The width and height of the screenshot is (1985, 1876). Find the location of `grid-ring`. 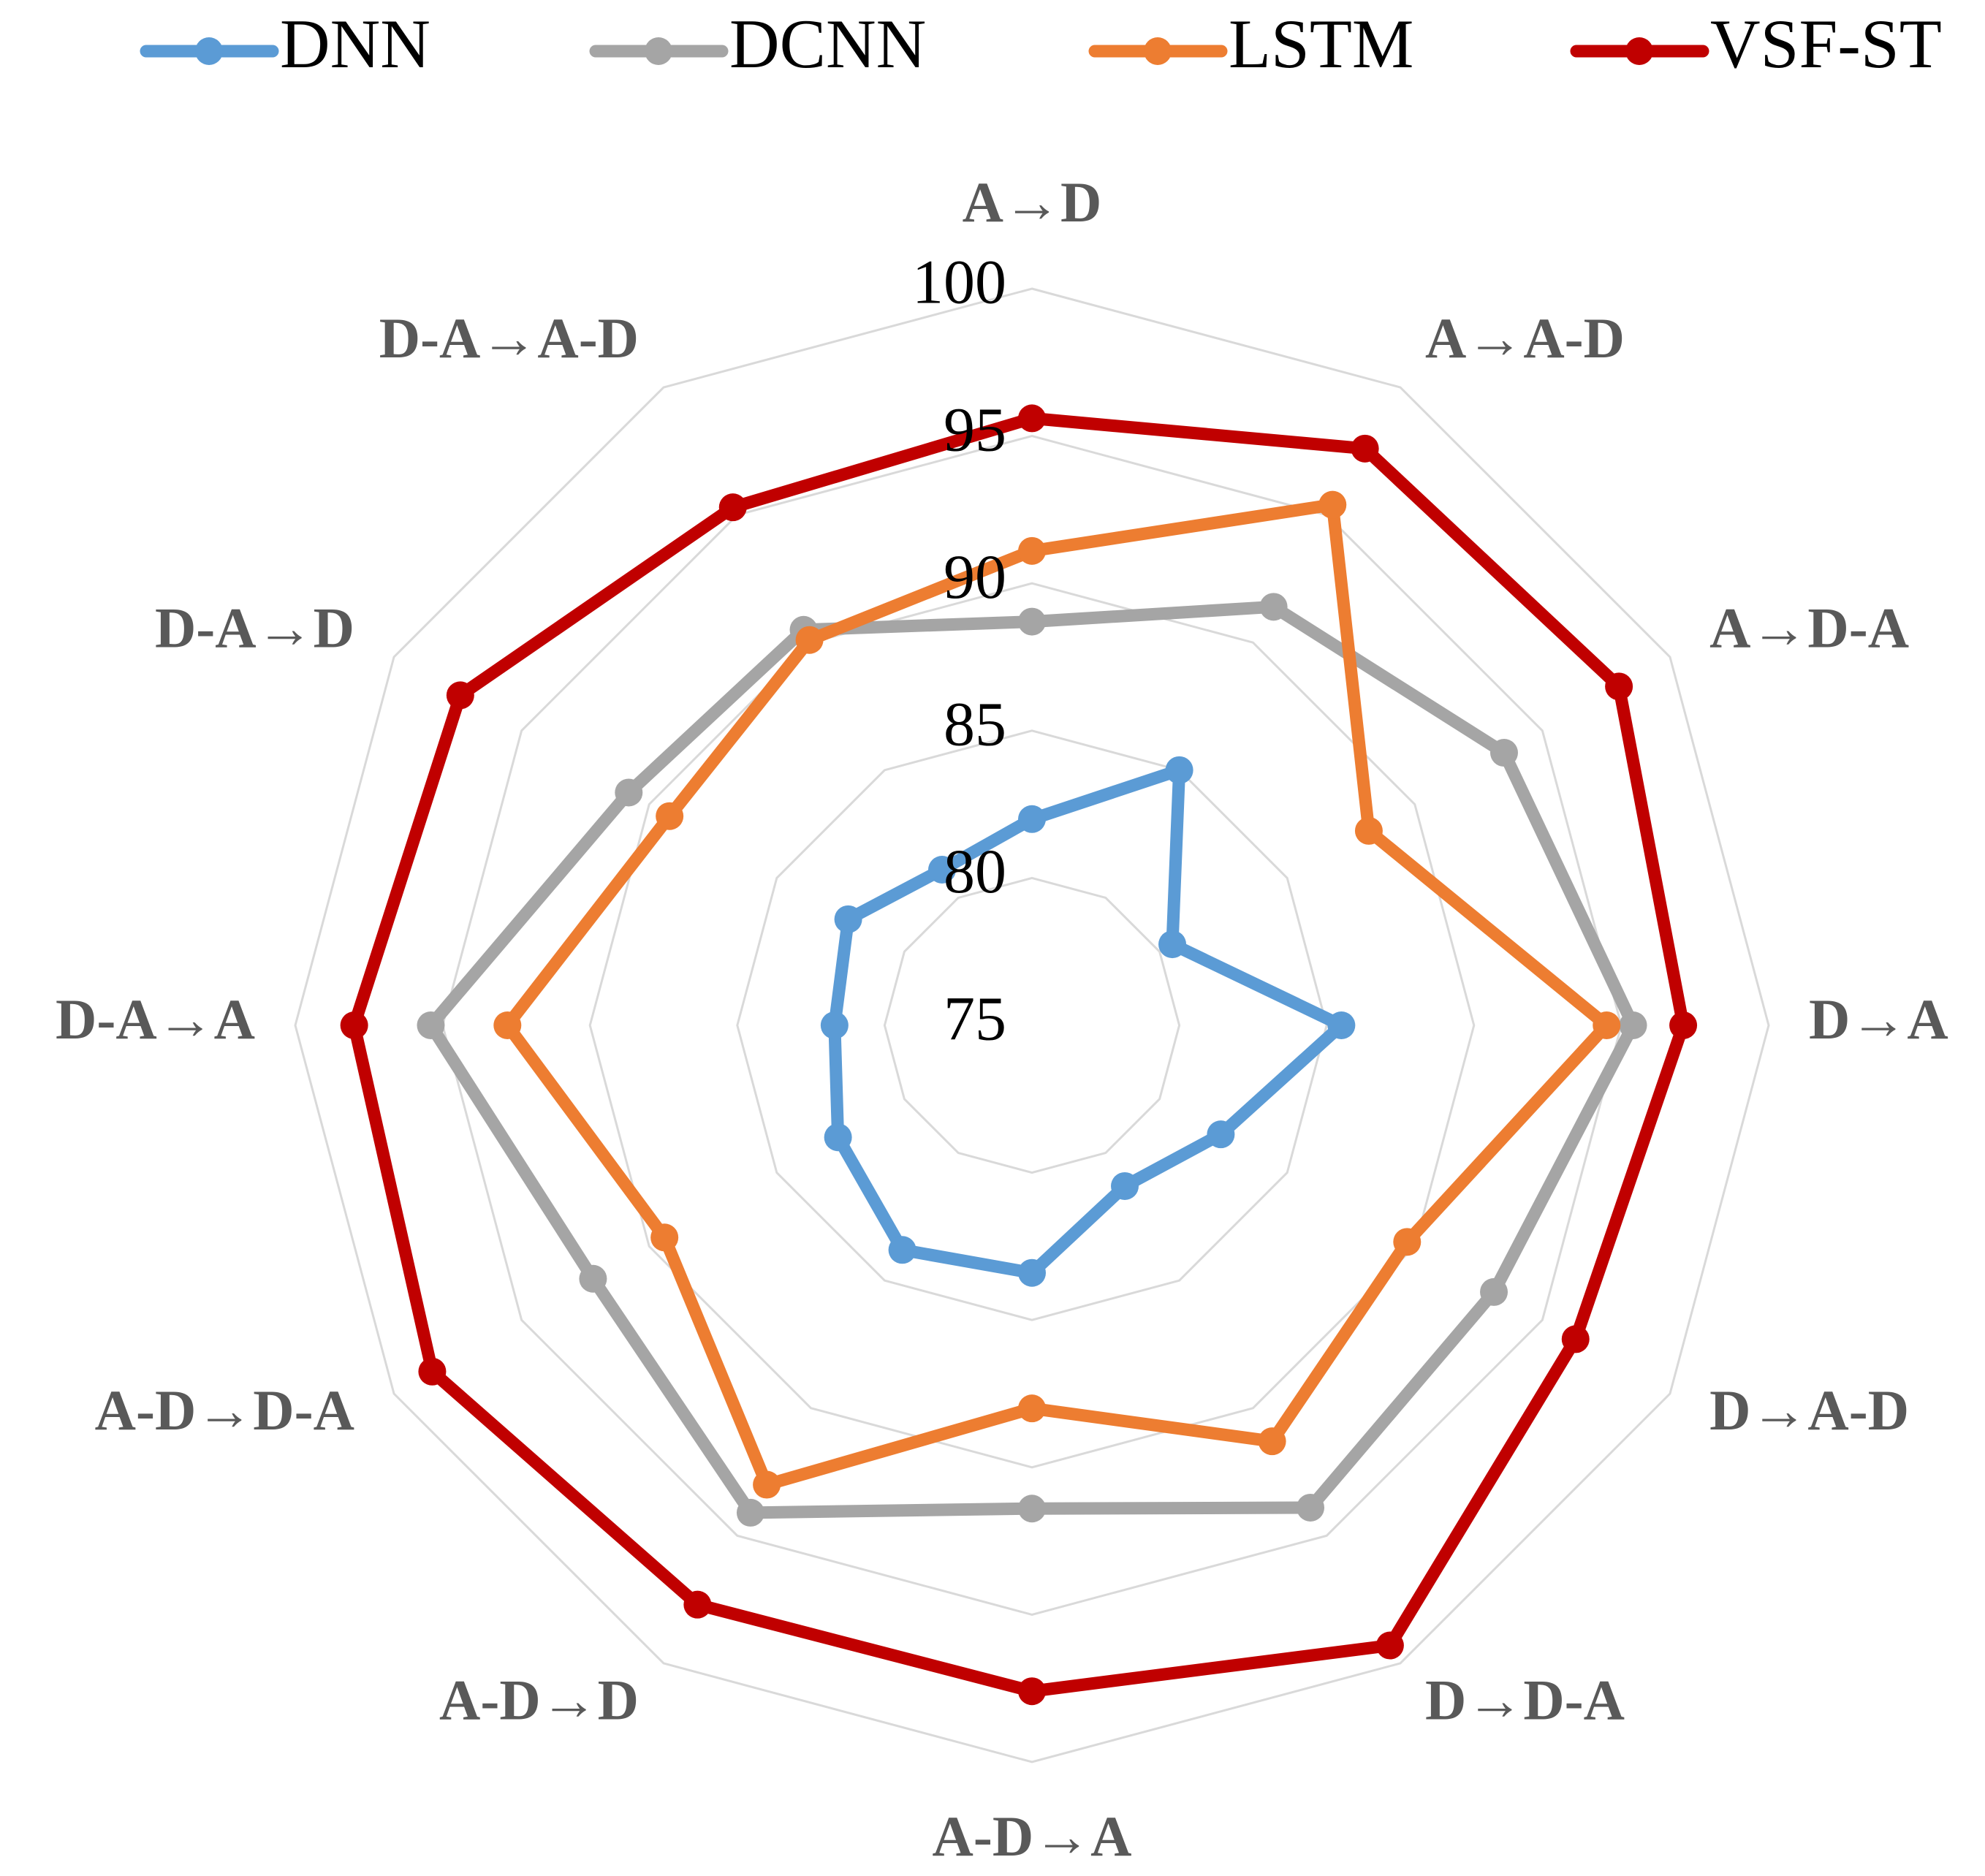

grid-ring is located at coordinates (1032, 1025).